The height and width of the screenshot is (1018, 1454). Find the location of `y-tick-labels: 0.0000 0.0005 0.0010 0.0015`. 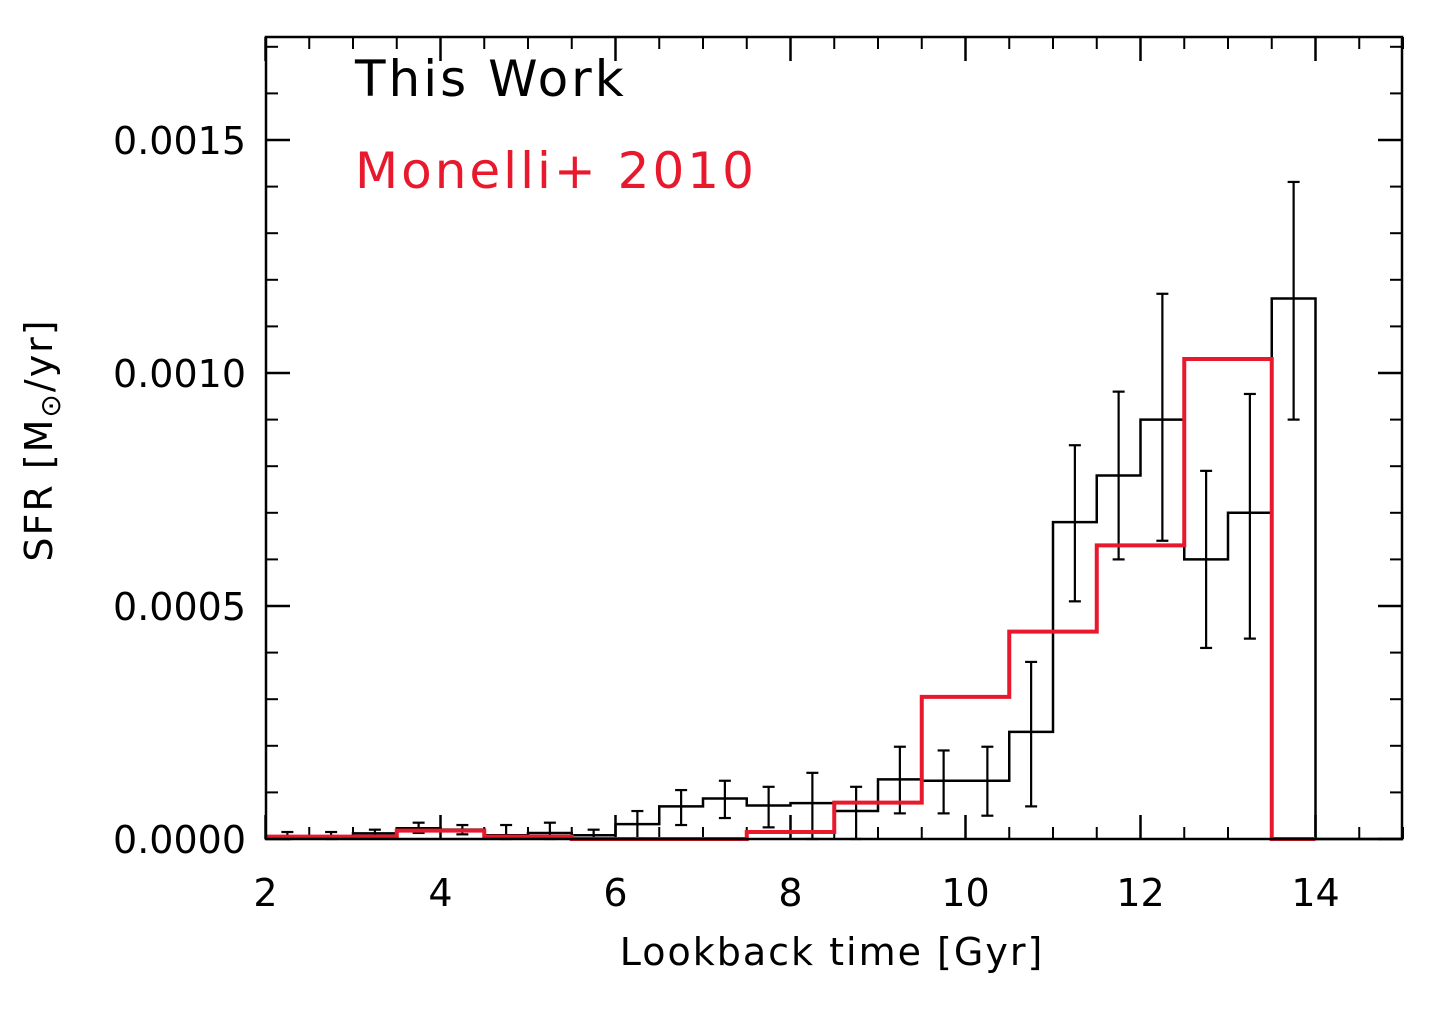

y-tick-labels: 0.0000 0.0005 0.0010 0.0015 is located at coordinates (179, 490).